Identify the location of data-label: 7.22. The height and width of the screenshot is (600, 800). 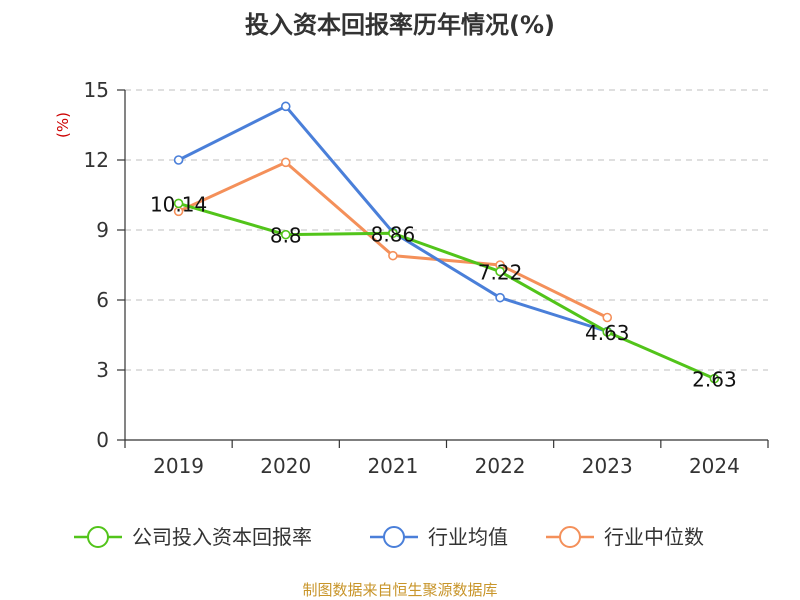
(500, 273).